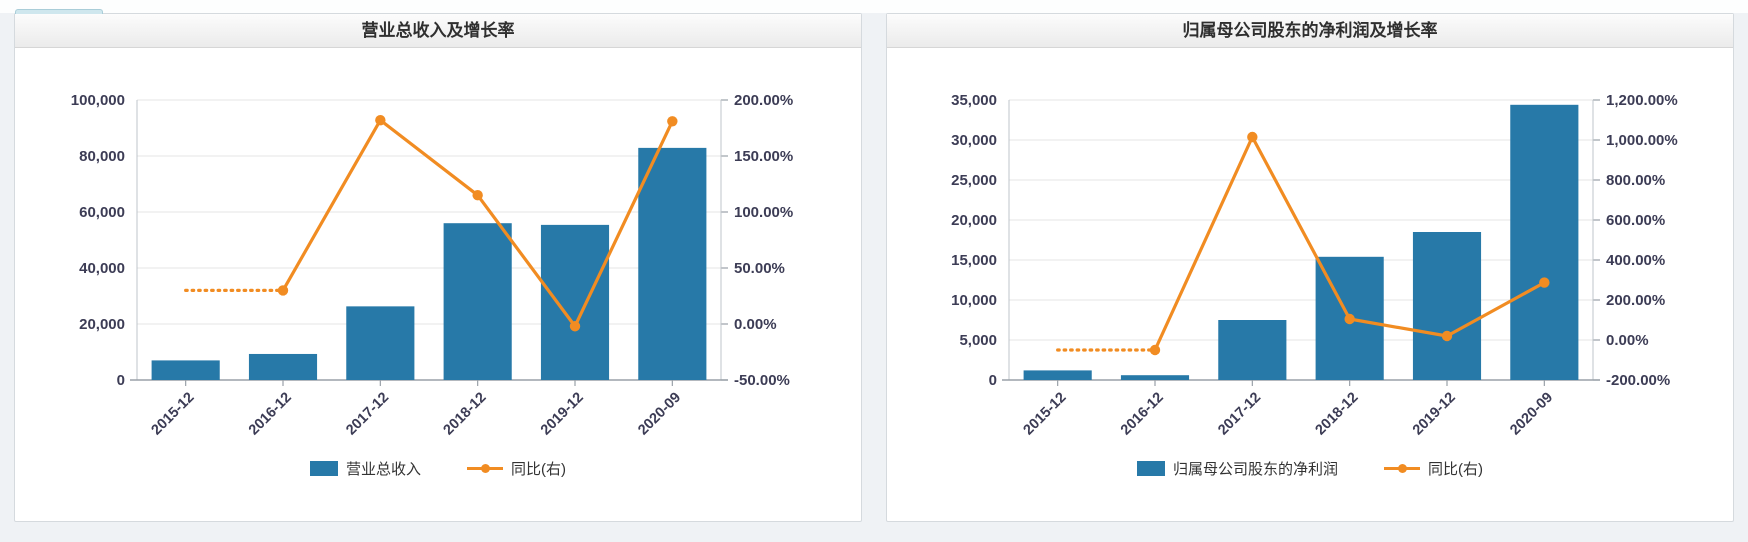 The height and width of the screenshot is (542, 1748). Describe the element at coordinates (98, 100) in the screenshot. I see `svg-text: 100,000` at that location.